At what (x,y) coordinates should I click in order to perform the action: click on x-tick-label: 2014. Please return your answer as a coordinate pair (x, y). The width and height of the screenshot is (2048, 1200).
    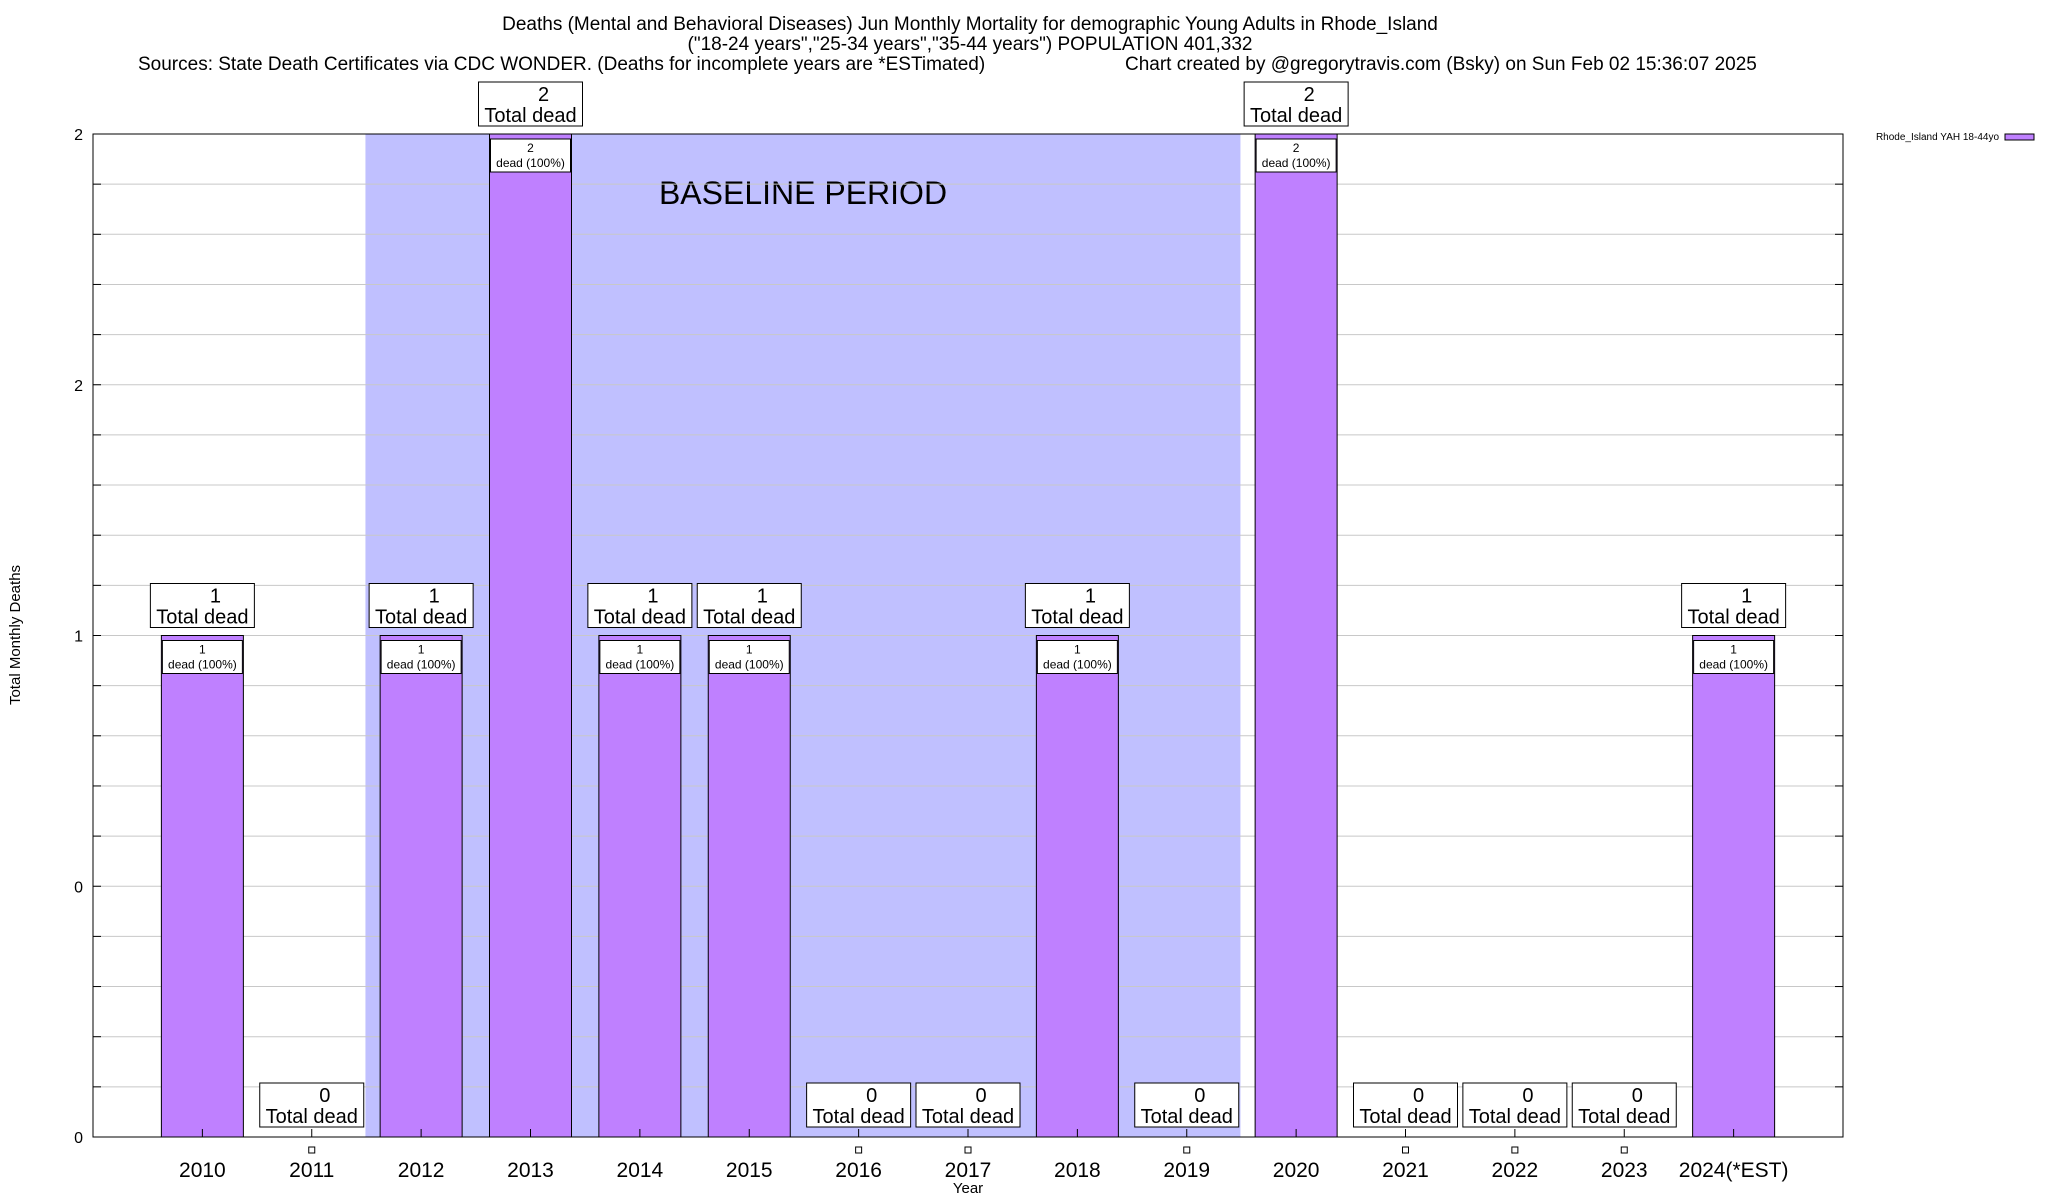
    Looking at the image, I should click on (640, 1170).